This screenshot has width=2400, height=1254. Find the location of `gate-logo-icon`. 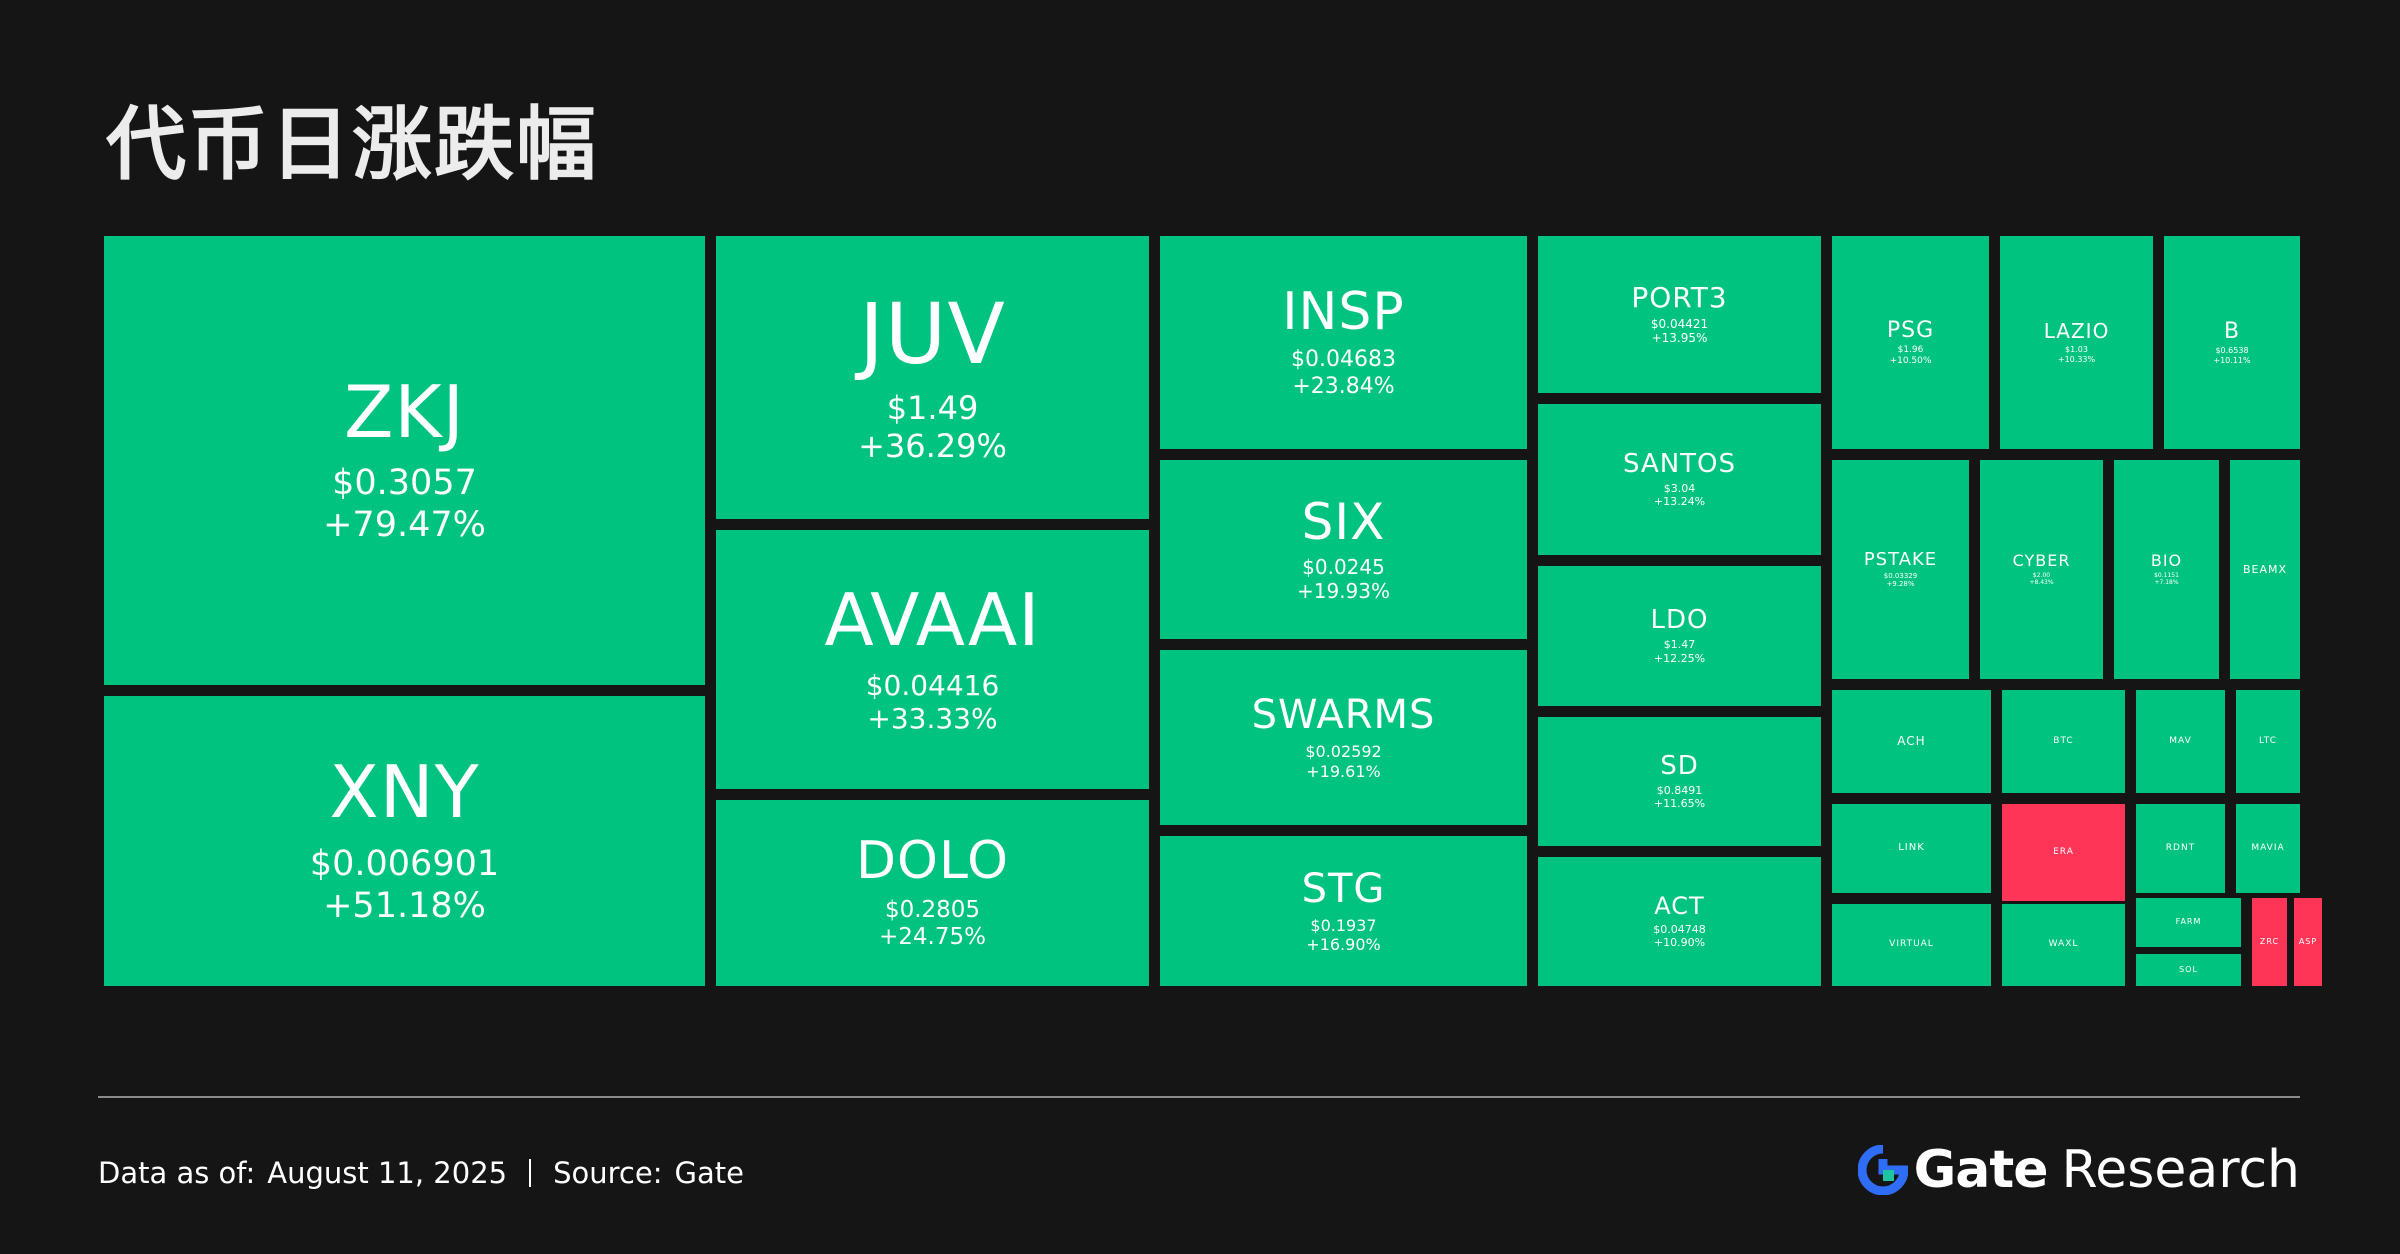

gate-logo-icon is located at coordinates (1882, 1170).